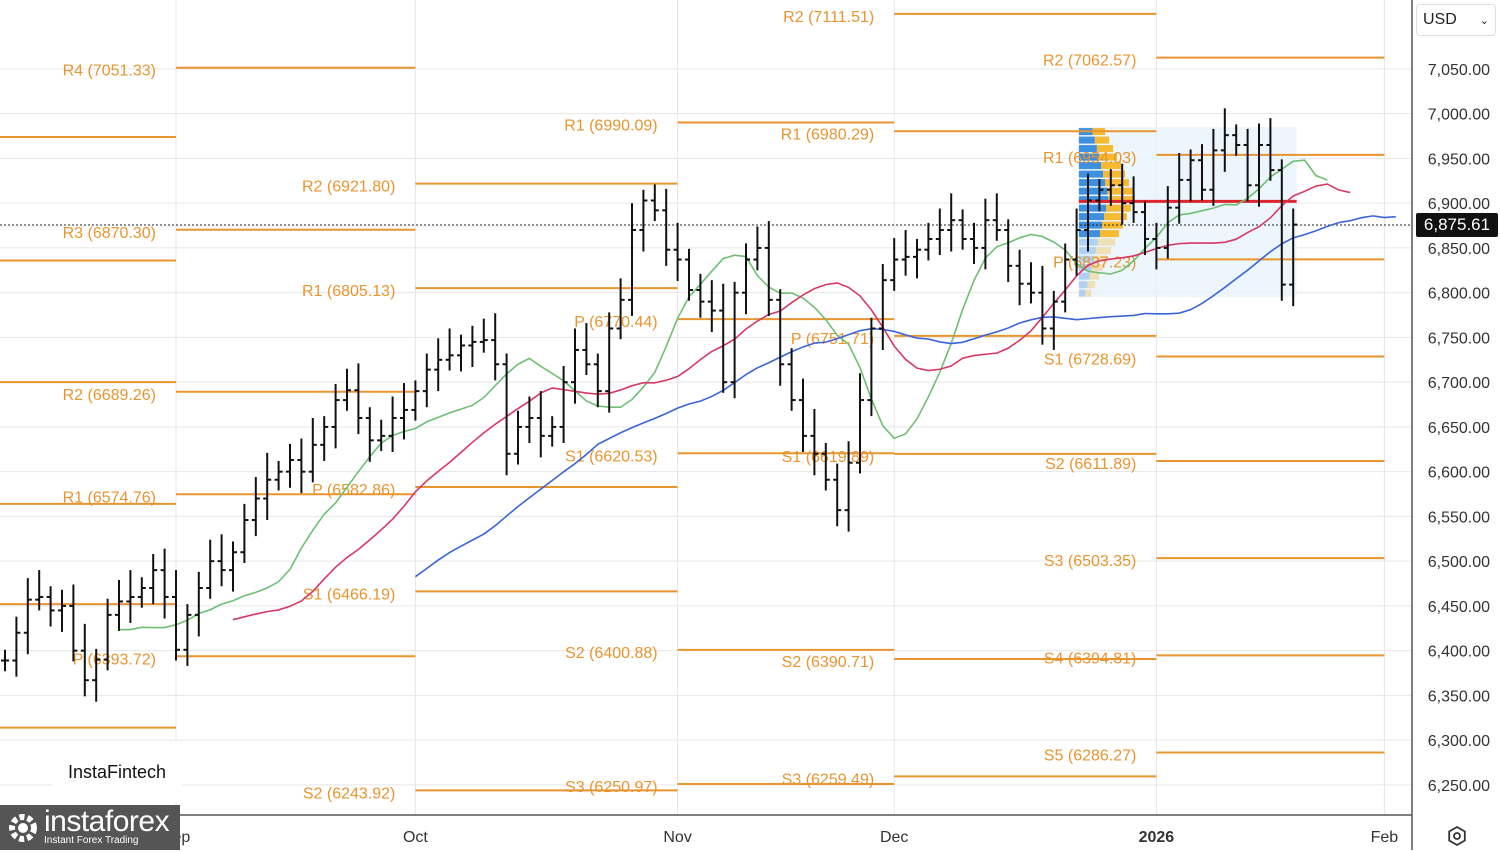 The width and height of the screenshot is (1500, 852). Describe the element at coordinates (1457, 836) in the screenshot. I see `settings-icon` at that location.